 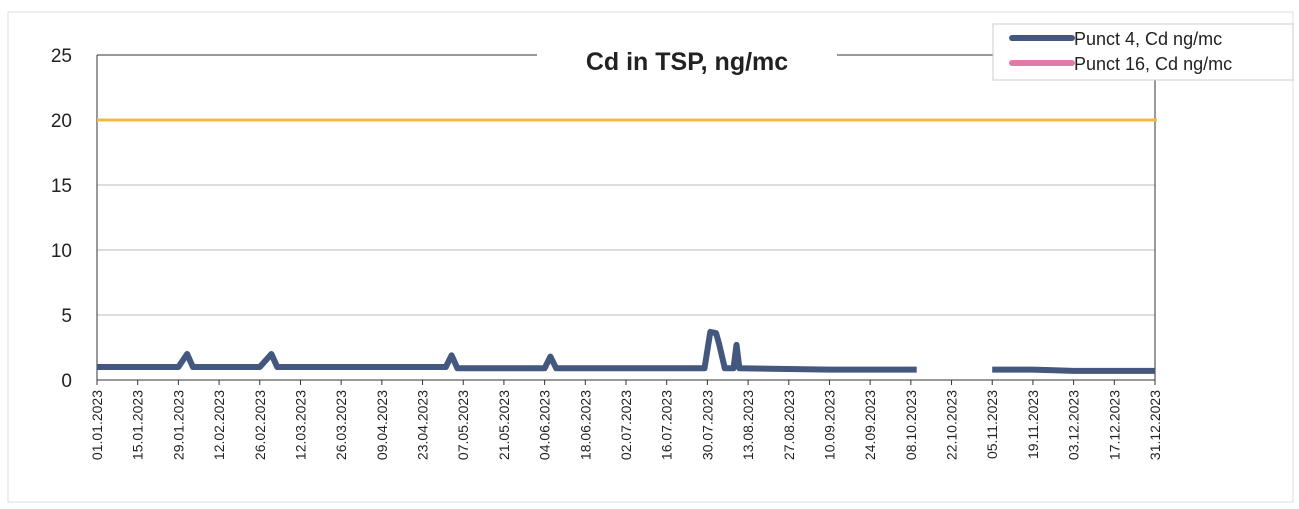 What do you see at coordinates (707, 425) in the screenshot?
I see `x-tick-label: 30.07.2023` at bounding box center [707, 425].